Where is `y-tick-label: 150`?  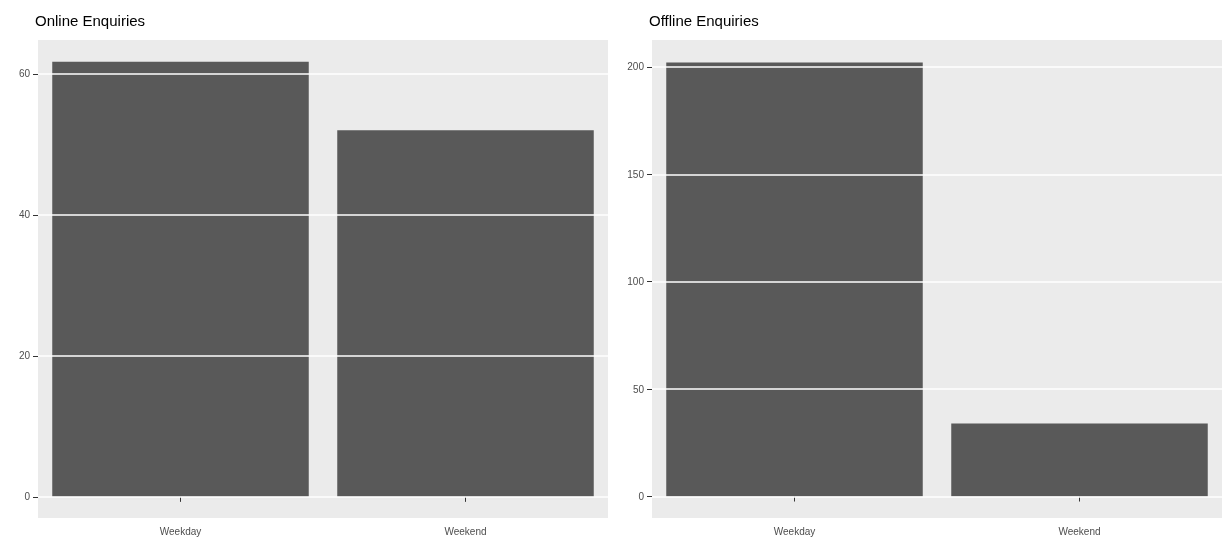
y-tick-label: 150 is located at coordinates (636, 174).